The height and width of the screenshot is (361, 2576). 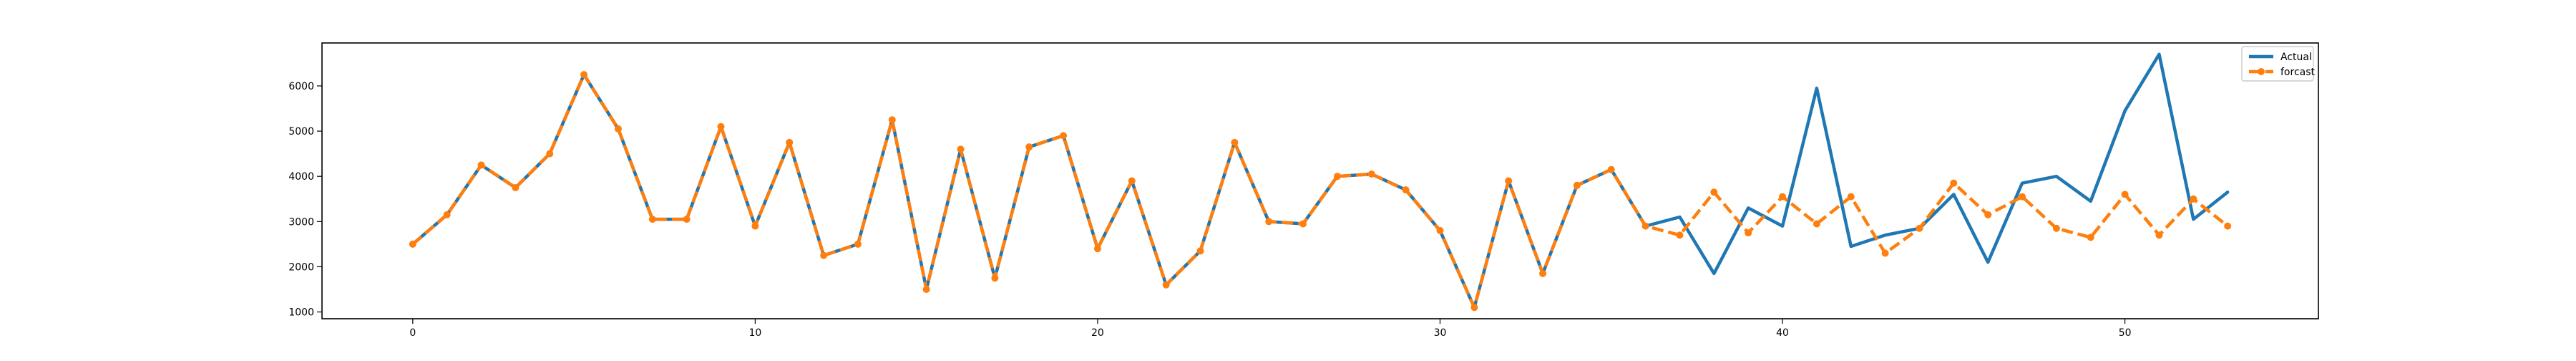 I want to click on x-axis: 0 10 20 30 40 50, so click(x=1270, y=329).